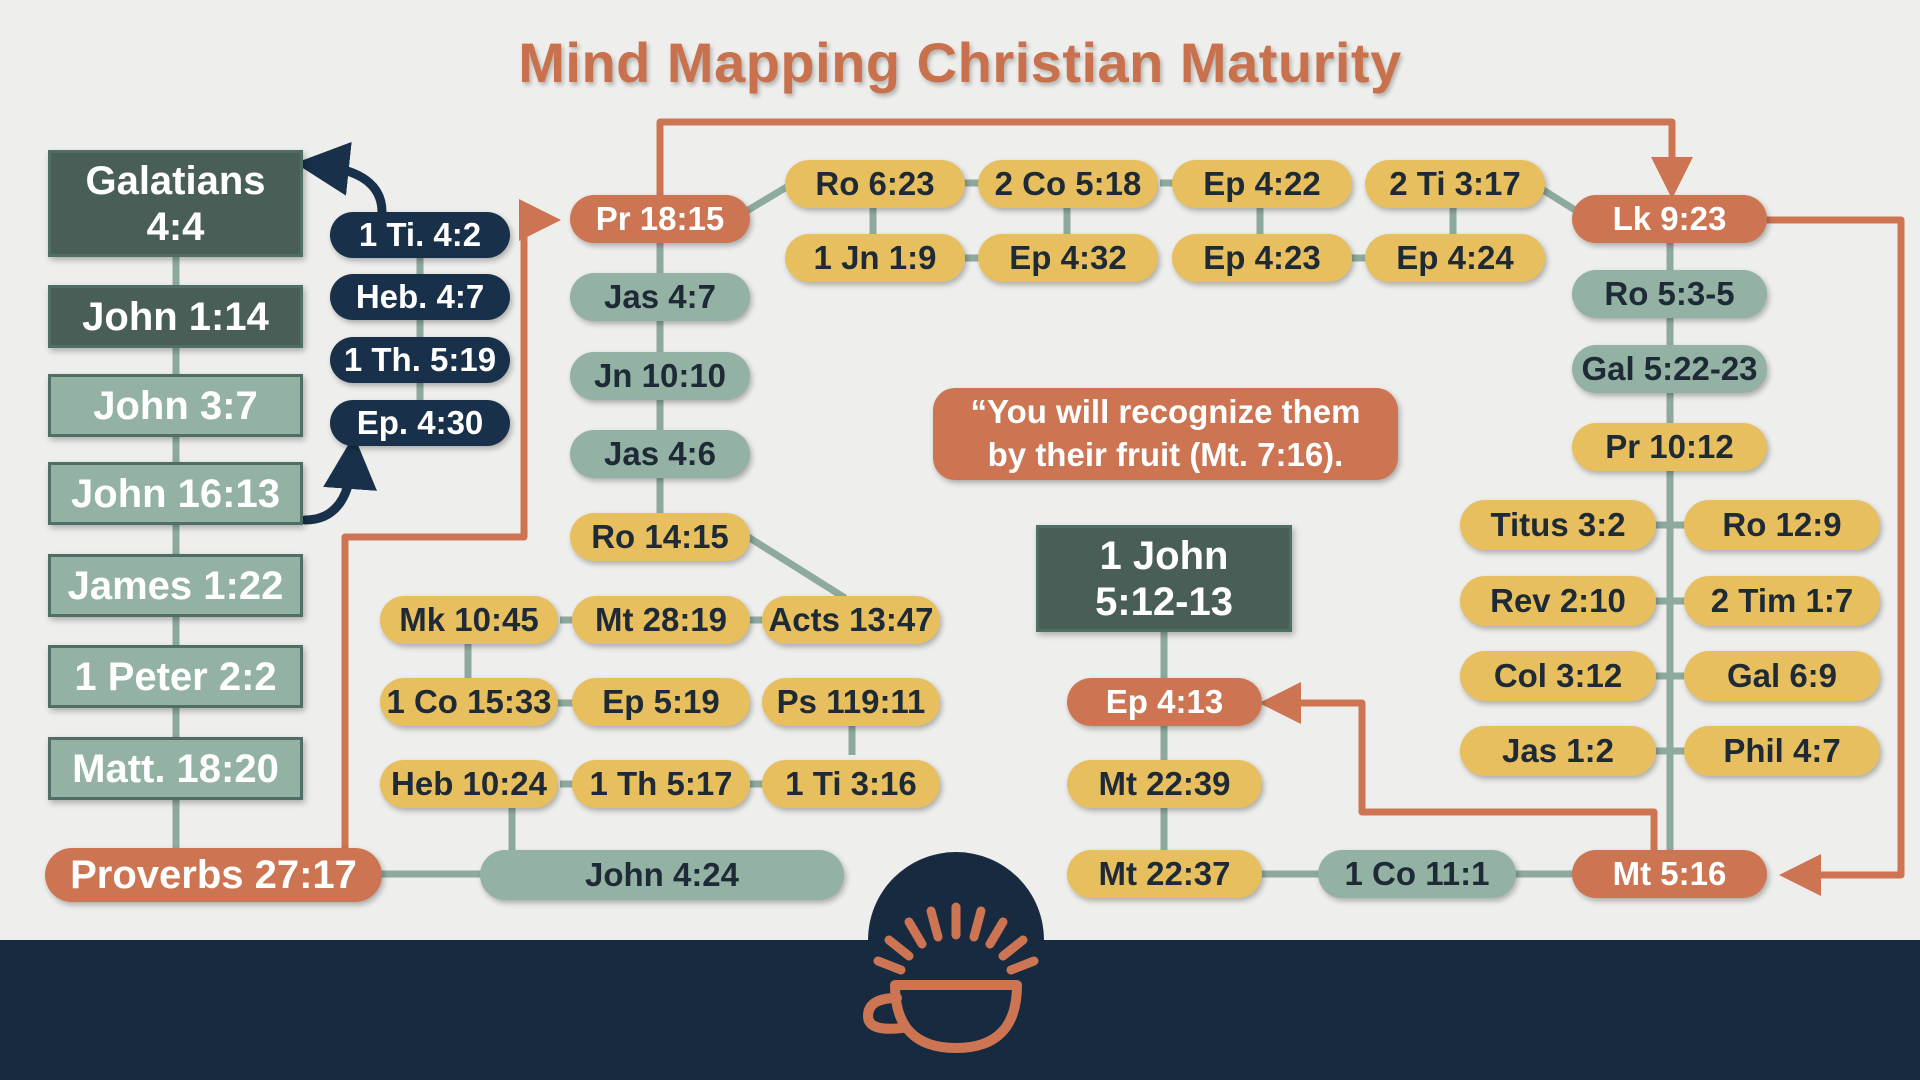  I want to click on ro-5-3-5-node: Ro 5:3-5, so click(1669, 294).